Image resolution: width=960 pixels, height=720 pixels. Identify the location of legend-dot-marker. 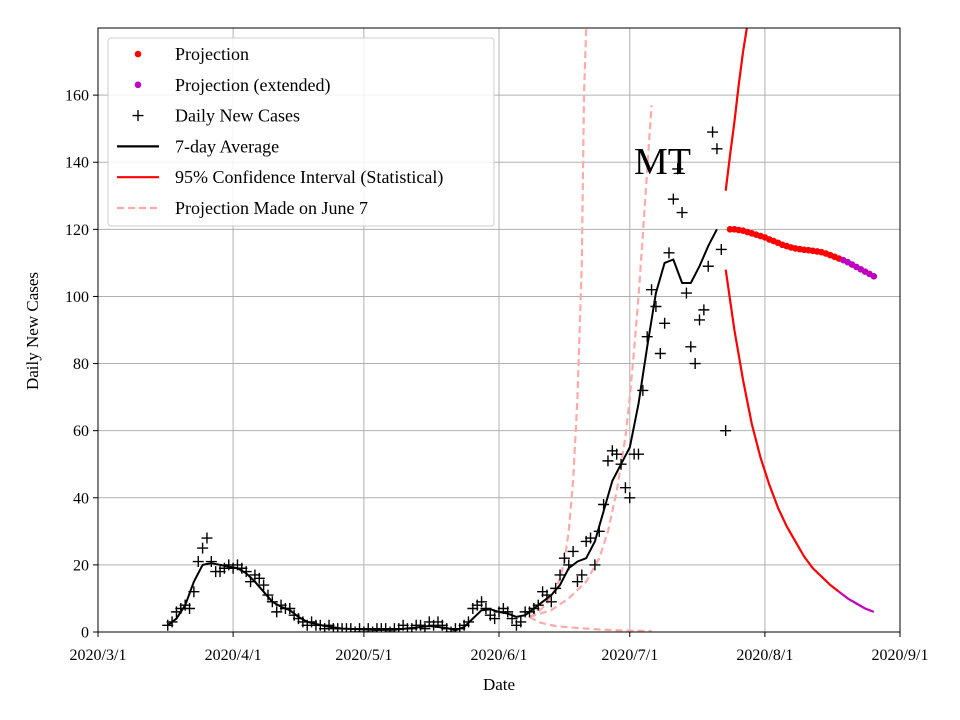
(138, 85).